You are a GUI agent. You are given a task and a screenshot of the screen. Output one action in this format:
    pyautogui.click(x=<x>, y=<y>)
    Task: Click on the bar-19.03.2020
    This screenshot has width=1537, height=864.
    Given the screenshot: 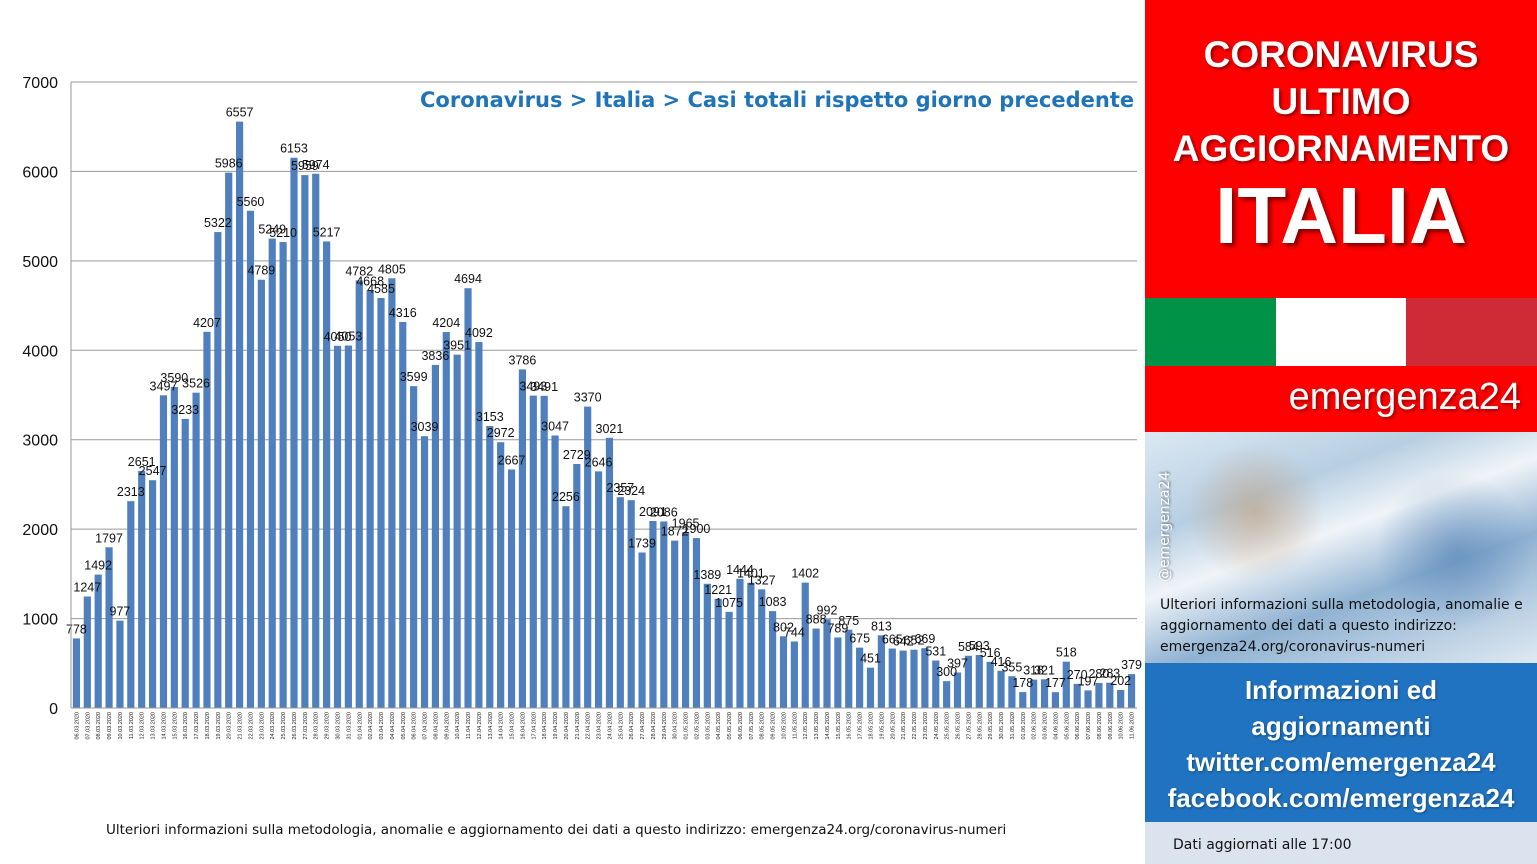 What is the action you would take?
    pyautogui.click(x=218, y=470)
    